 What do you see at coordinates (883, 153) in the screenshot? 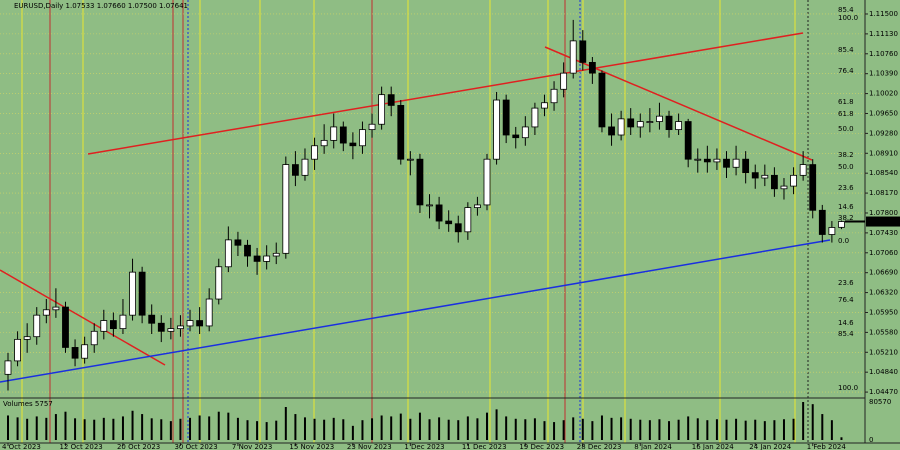
I see `y-tick-label: 1.08910` at bounding box center [883, 153].